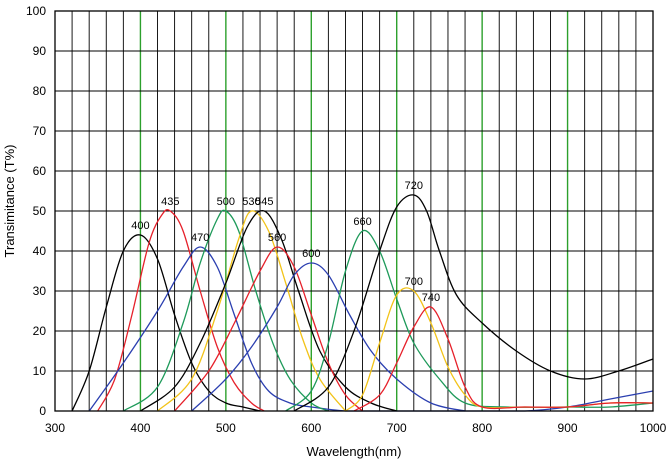 The height and width of the screenshot is (463, 668). Describe the element at coordinates (482, 428) in the screenshot. I see `x-tick-label: 800` at that location.